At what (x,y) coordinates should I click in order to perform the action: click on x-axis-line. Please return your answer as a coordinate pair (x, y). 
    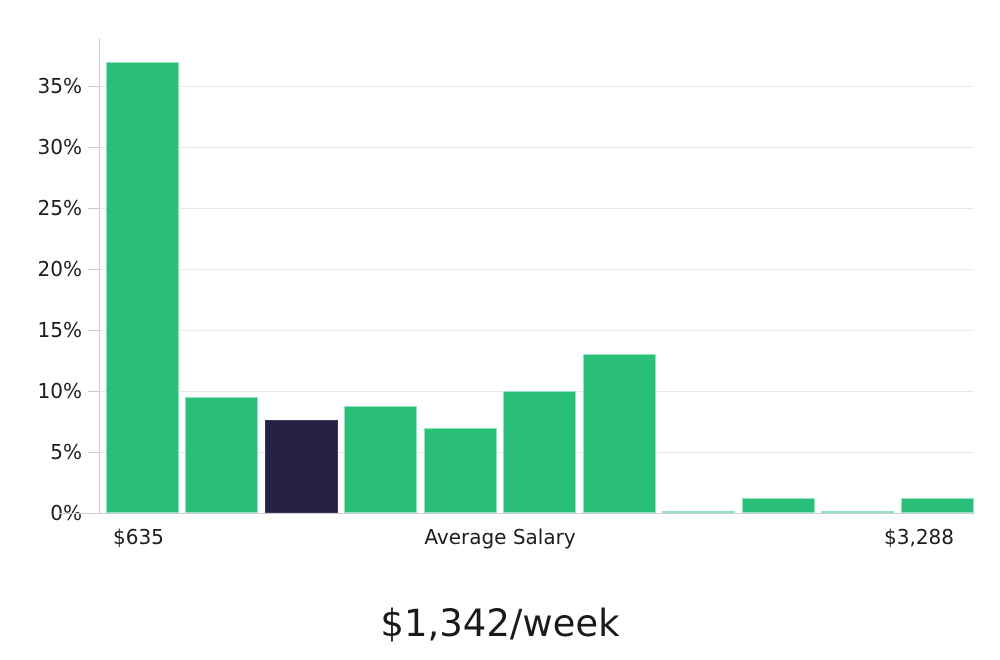
    Looking at the image, I should click on (516, 513).